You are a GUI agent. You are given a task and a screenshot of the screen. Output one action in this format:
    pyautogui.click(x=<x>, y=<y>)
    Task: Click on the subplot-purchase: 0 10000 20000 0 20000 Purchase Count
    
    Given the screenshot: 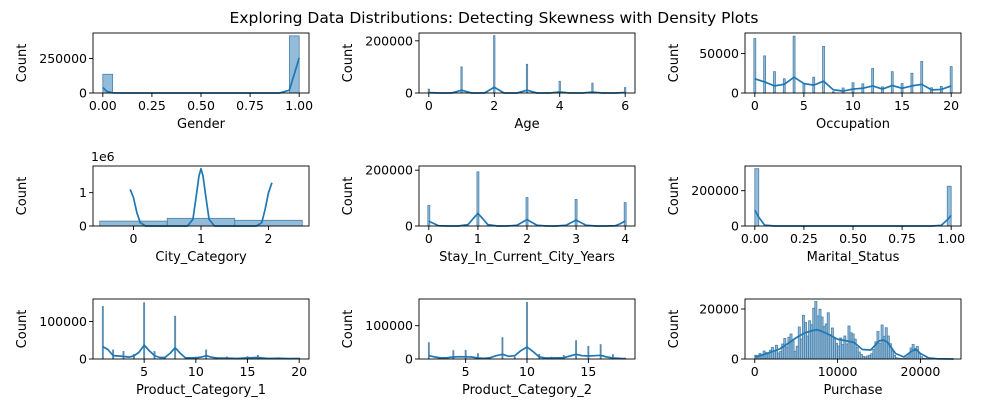 What is the action you would take?
    pyautogui.click(x=814, y=348)
    